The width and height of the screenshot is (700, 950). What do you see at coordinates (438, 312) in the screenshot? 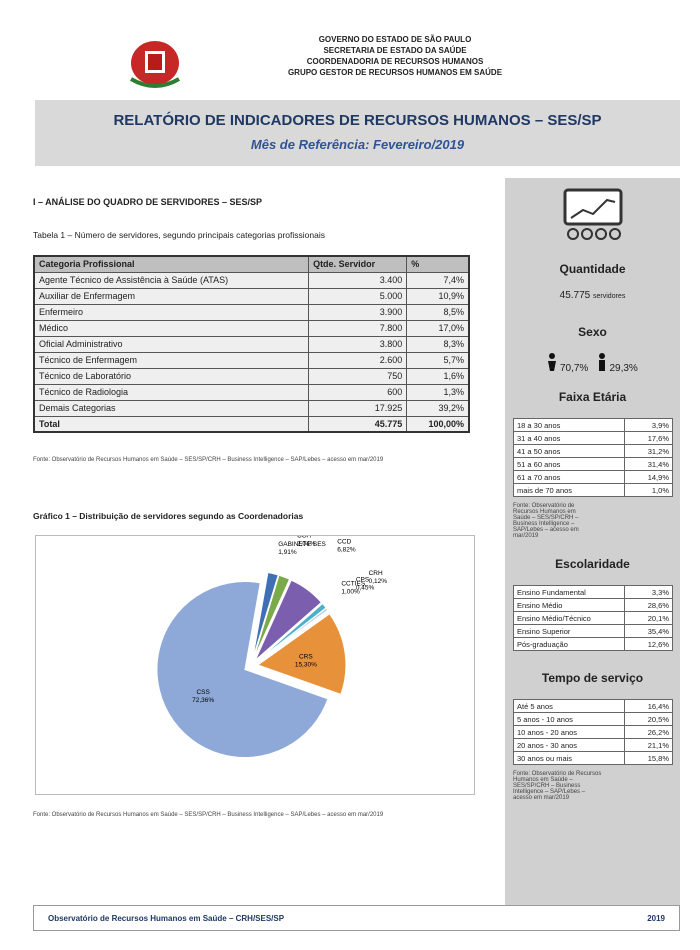
I see `table-cell: 8,5%` at bounding box center [438, 312].